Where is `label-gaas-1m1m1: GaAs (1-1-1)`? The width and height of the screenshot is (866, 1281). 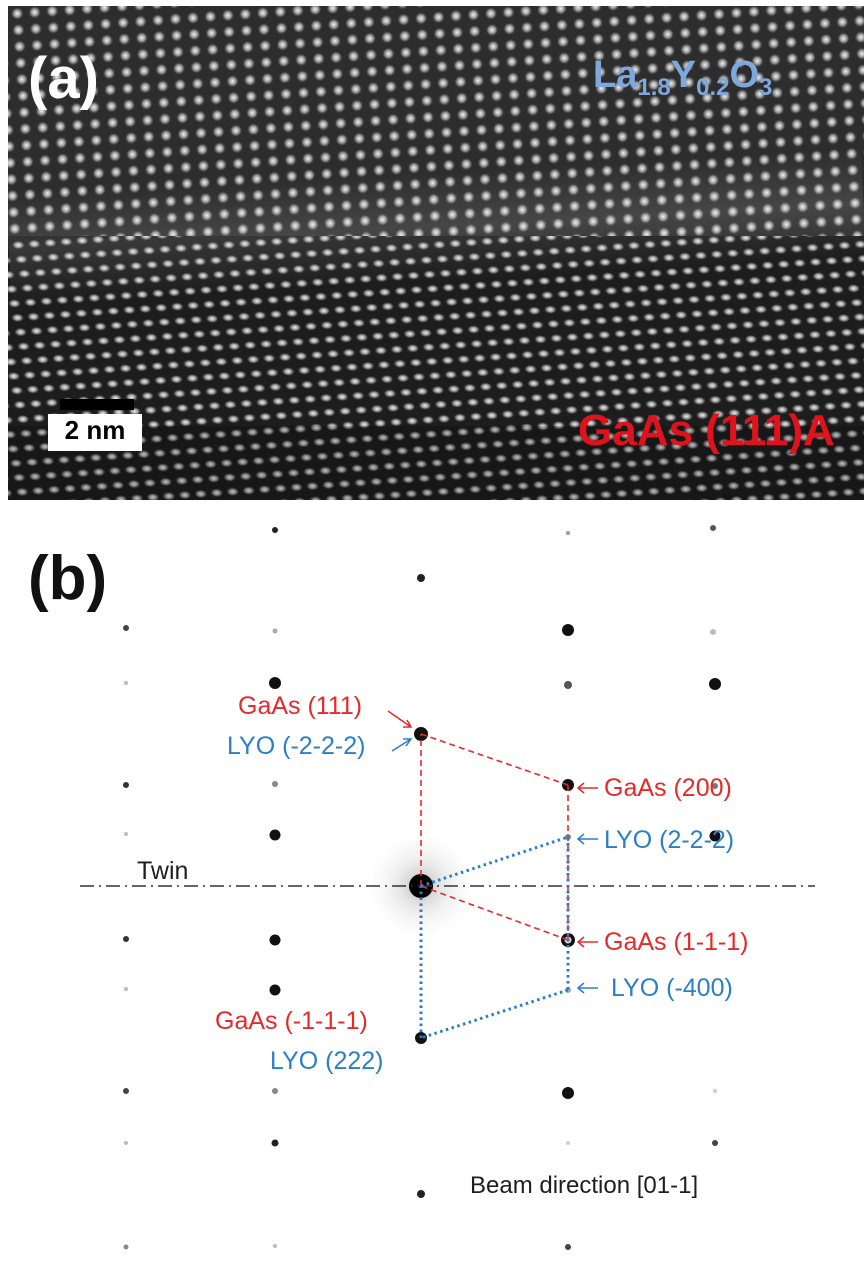 label-gaas-1m1m1: GaAs (1-1-1) is located at coordinates (676, 942).